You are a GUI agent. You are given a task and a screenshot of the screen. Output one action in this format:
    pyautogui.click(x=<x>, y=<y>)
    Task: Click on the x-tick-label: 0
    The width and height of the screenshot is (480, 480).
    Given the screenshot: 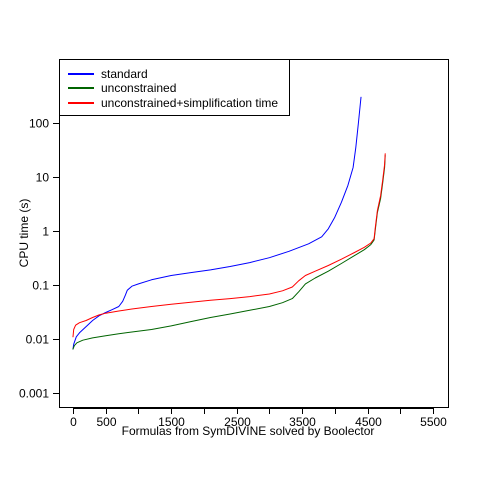 What is the action you would take?
    pyautogui.click(x=73, y=422)
    